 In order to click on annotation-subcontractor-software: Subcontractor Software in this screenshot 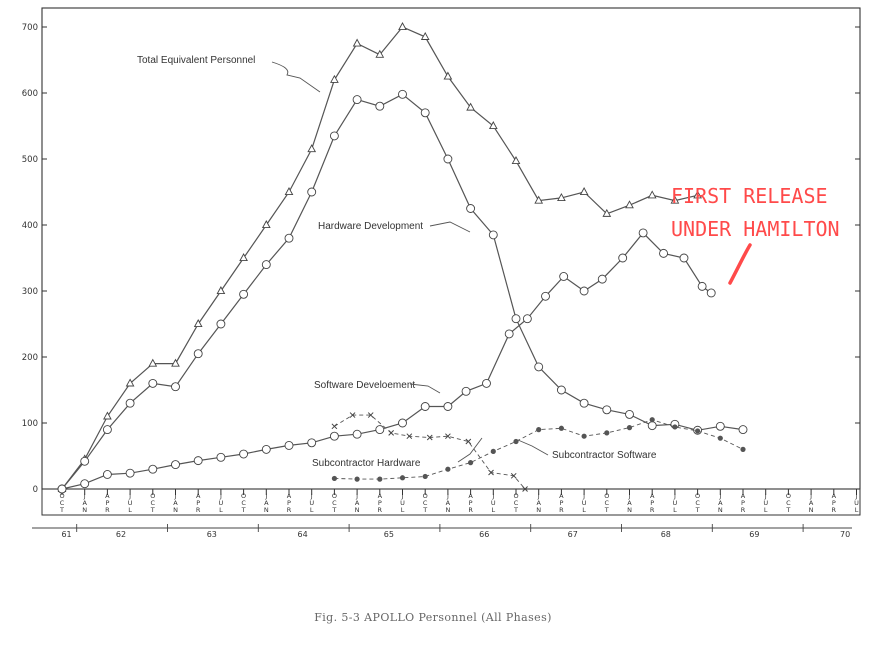, I will do `click(604, 455)`.